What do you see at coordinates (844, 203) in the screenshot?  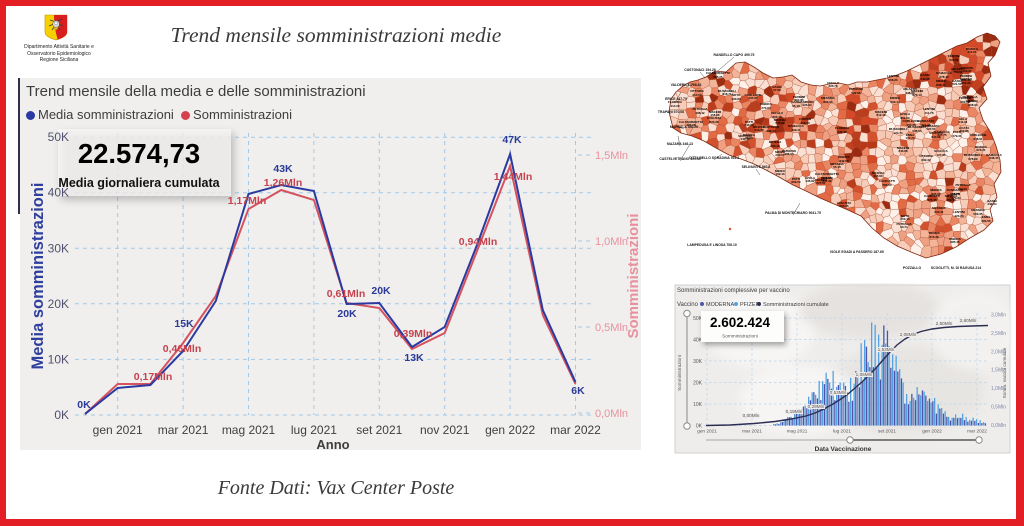 I see `svg-text: AUGUSTA` at bounding box center [844, 203].